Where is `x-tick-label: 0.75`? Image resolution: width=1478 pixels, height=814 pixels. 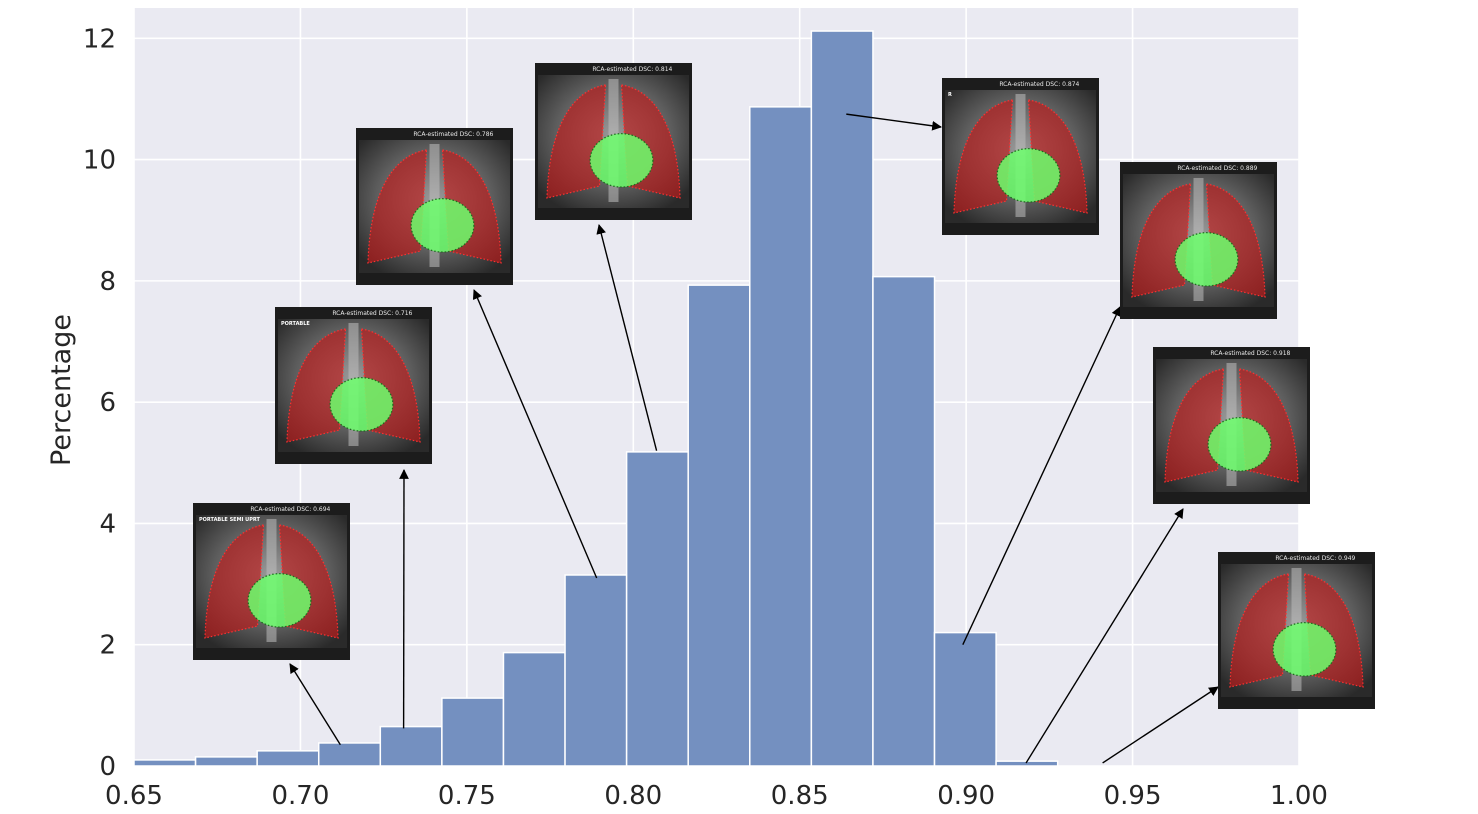
x-tick-label: 0.75 is located at coordinates (467, 796).